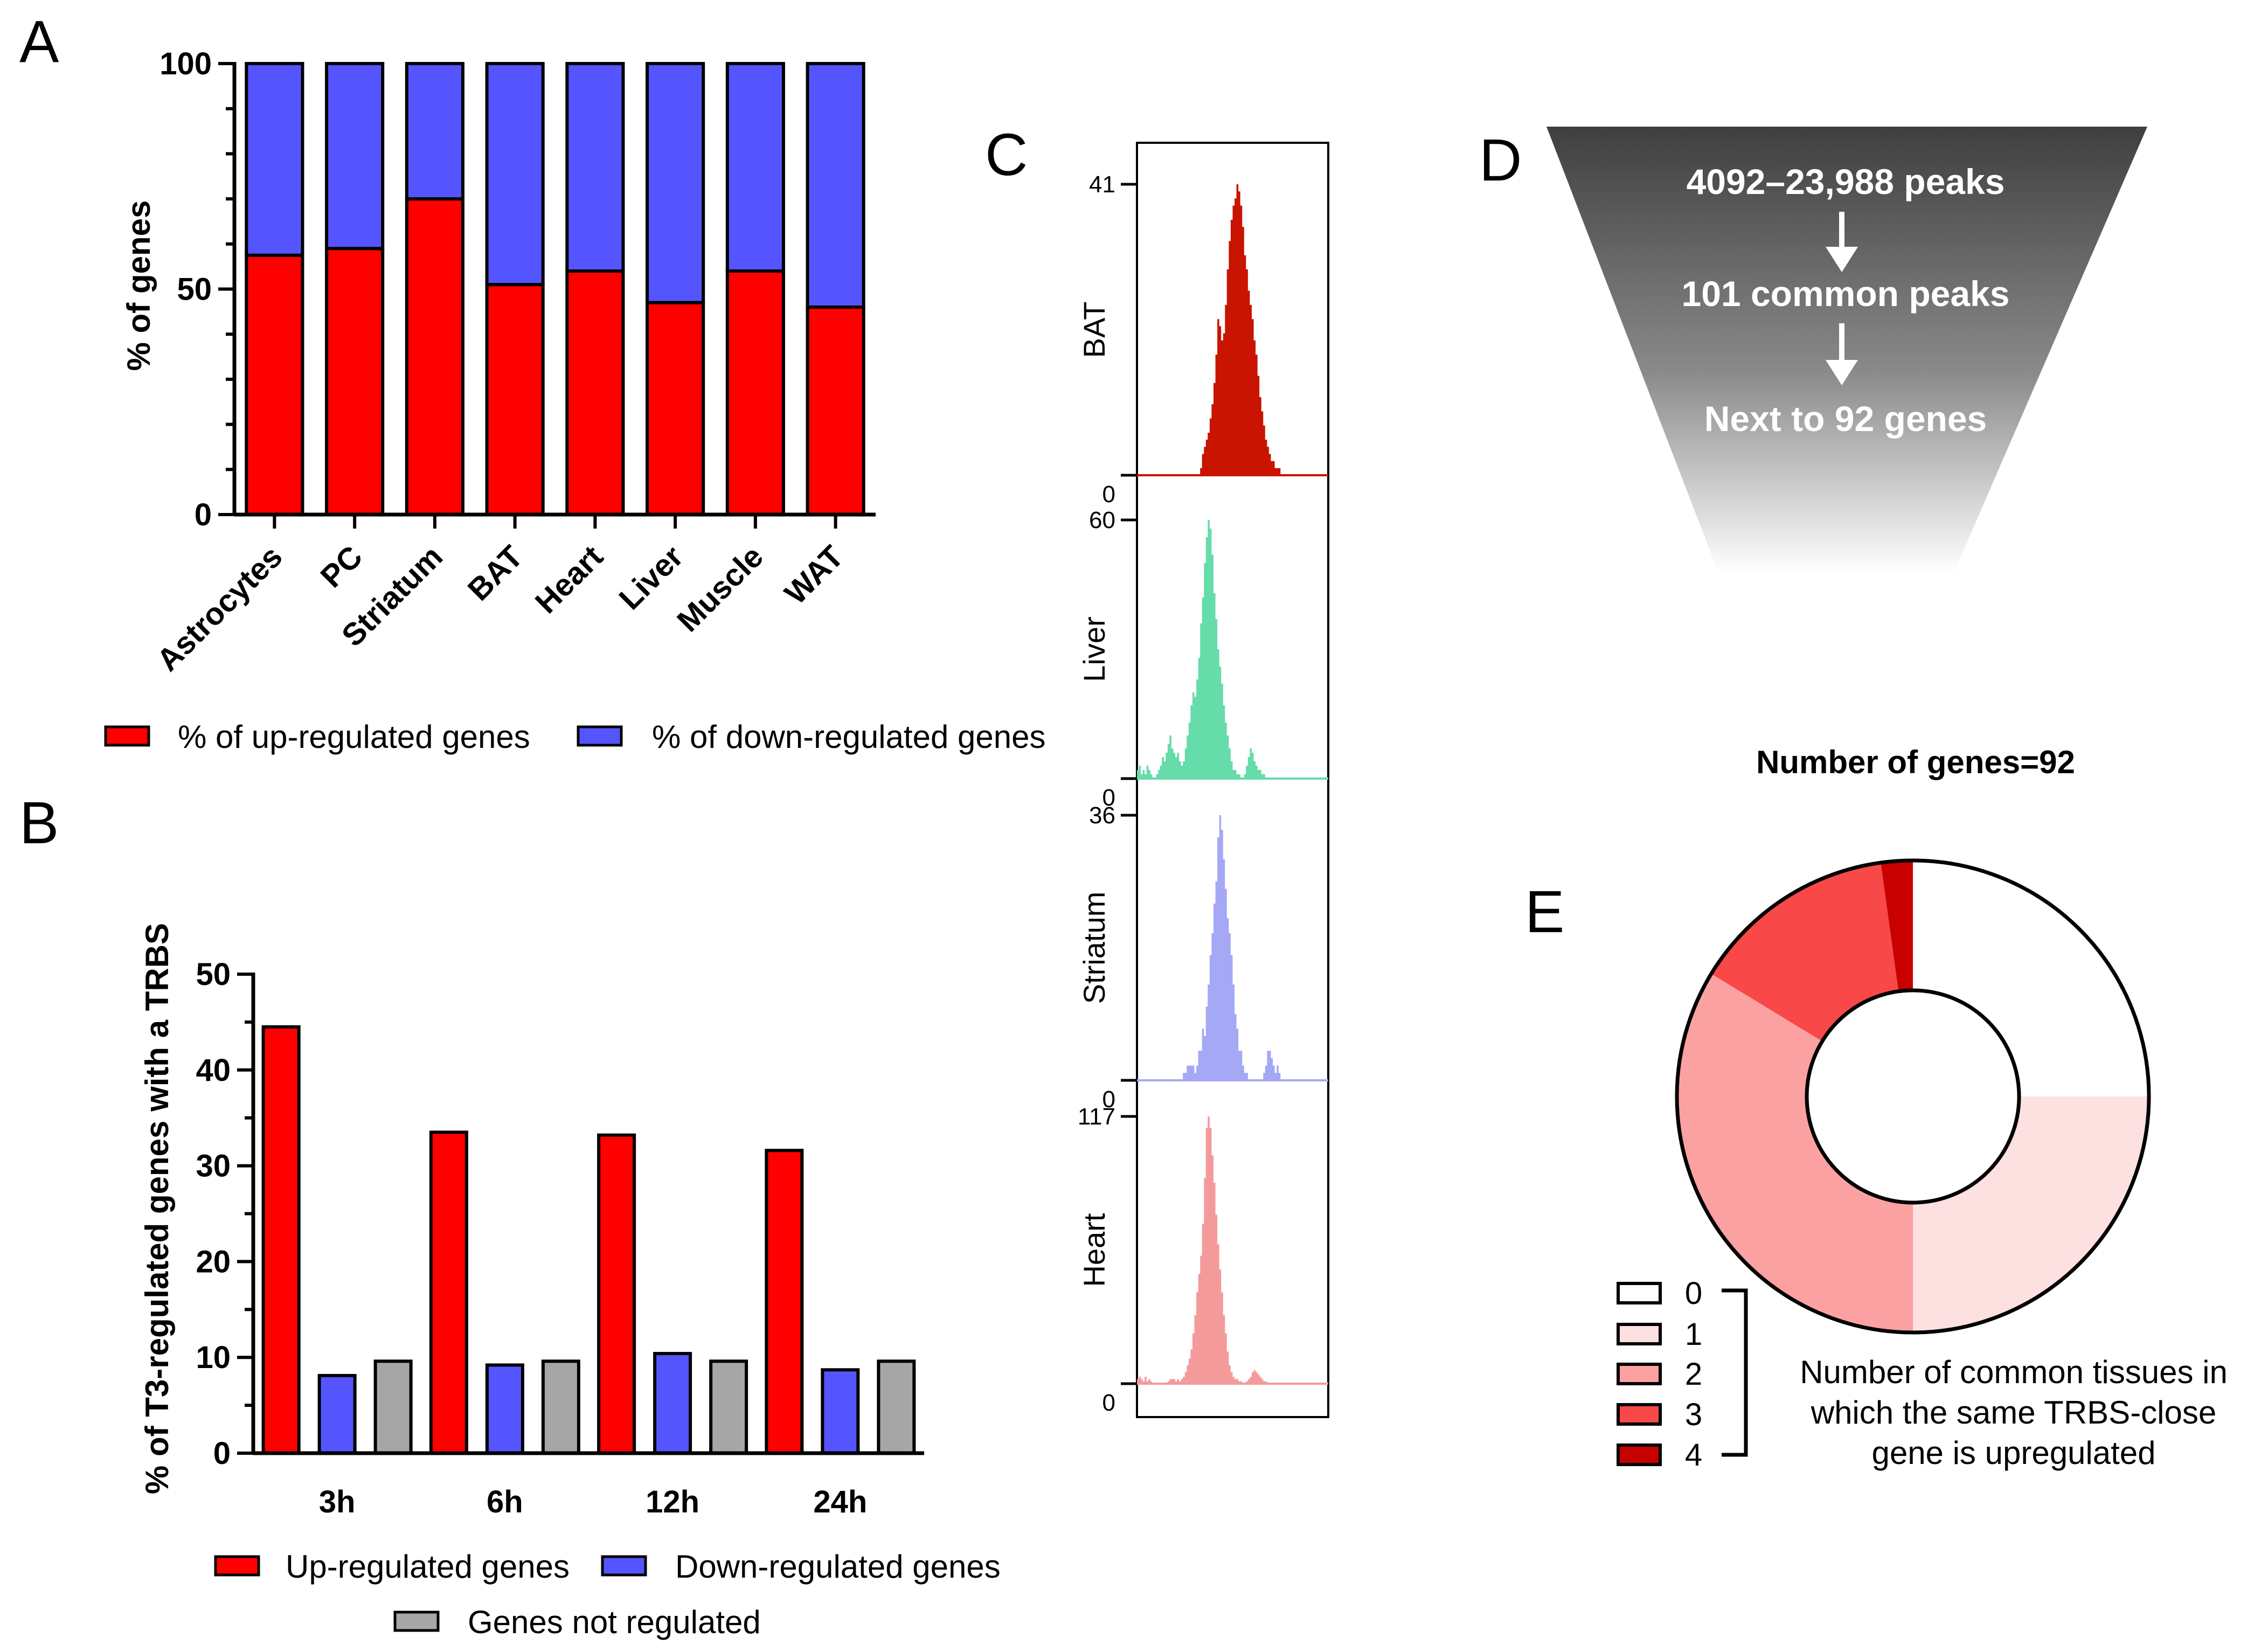  What do you see at coordinates (435, 357) in the screenshot?
I see `bar-up-striatum` at bounding box center [435, 357].